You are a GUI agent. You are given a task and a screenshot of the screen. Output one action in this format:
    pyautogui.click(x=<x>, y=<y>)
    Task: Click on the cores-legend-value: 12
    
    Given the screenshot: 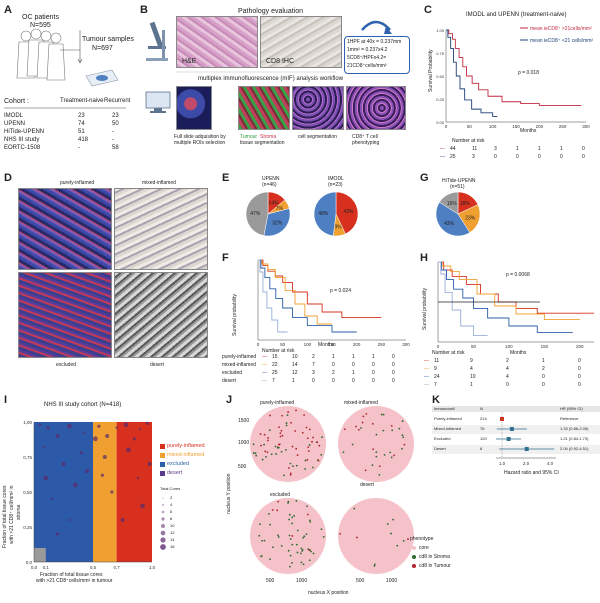 What is the action you would take?
    pyautogui.click(x=172, y=532)
    